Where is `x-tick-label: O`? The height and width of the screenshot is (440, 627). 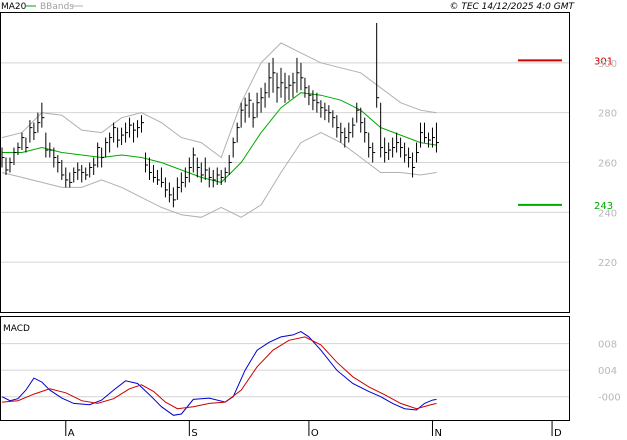
x-tick-label: O is located at coordinates (315, 433).